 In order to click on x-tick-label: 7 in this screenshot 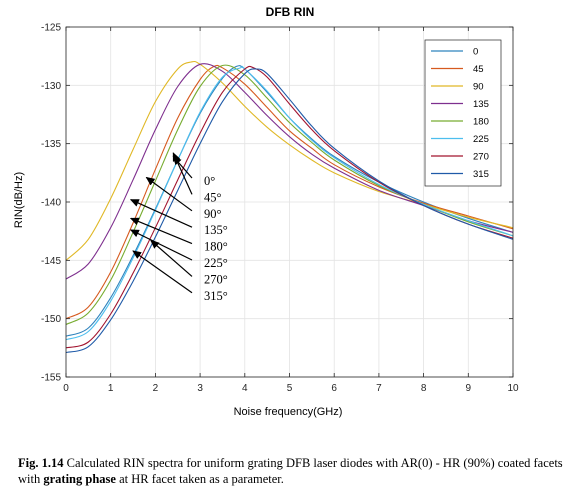, I will do `click(379, 388)`.